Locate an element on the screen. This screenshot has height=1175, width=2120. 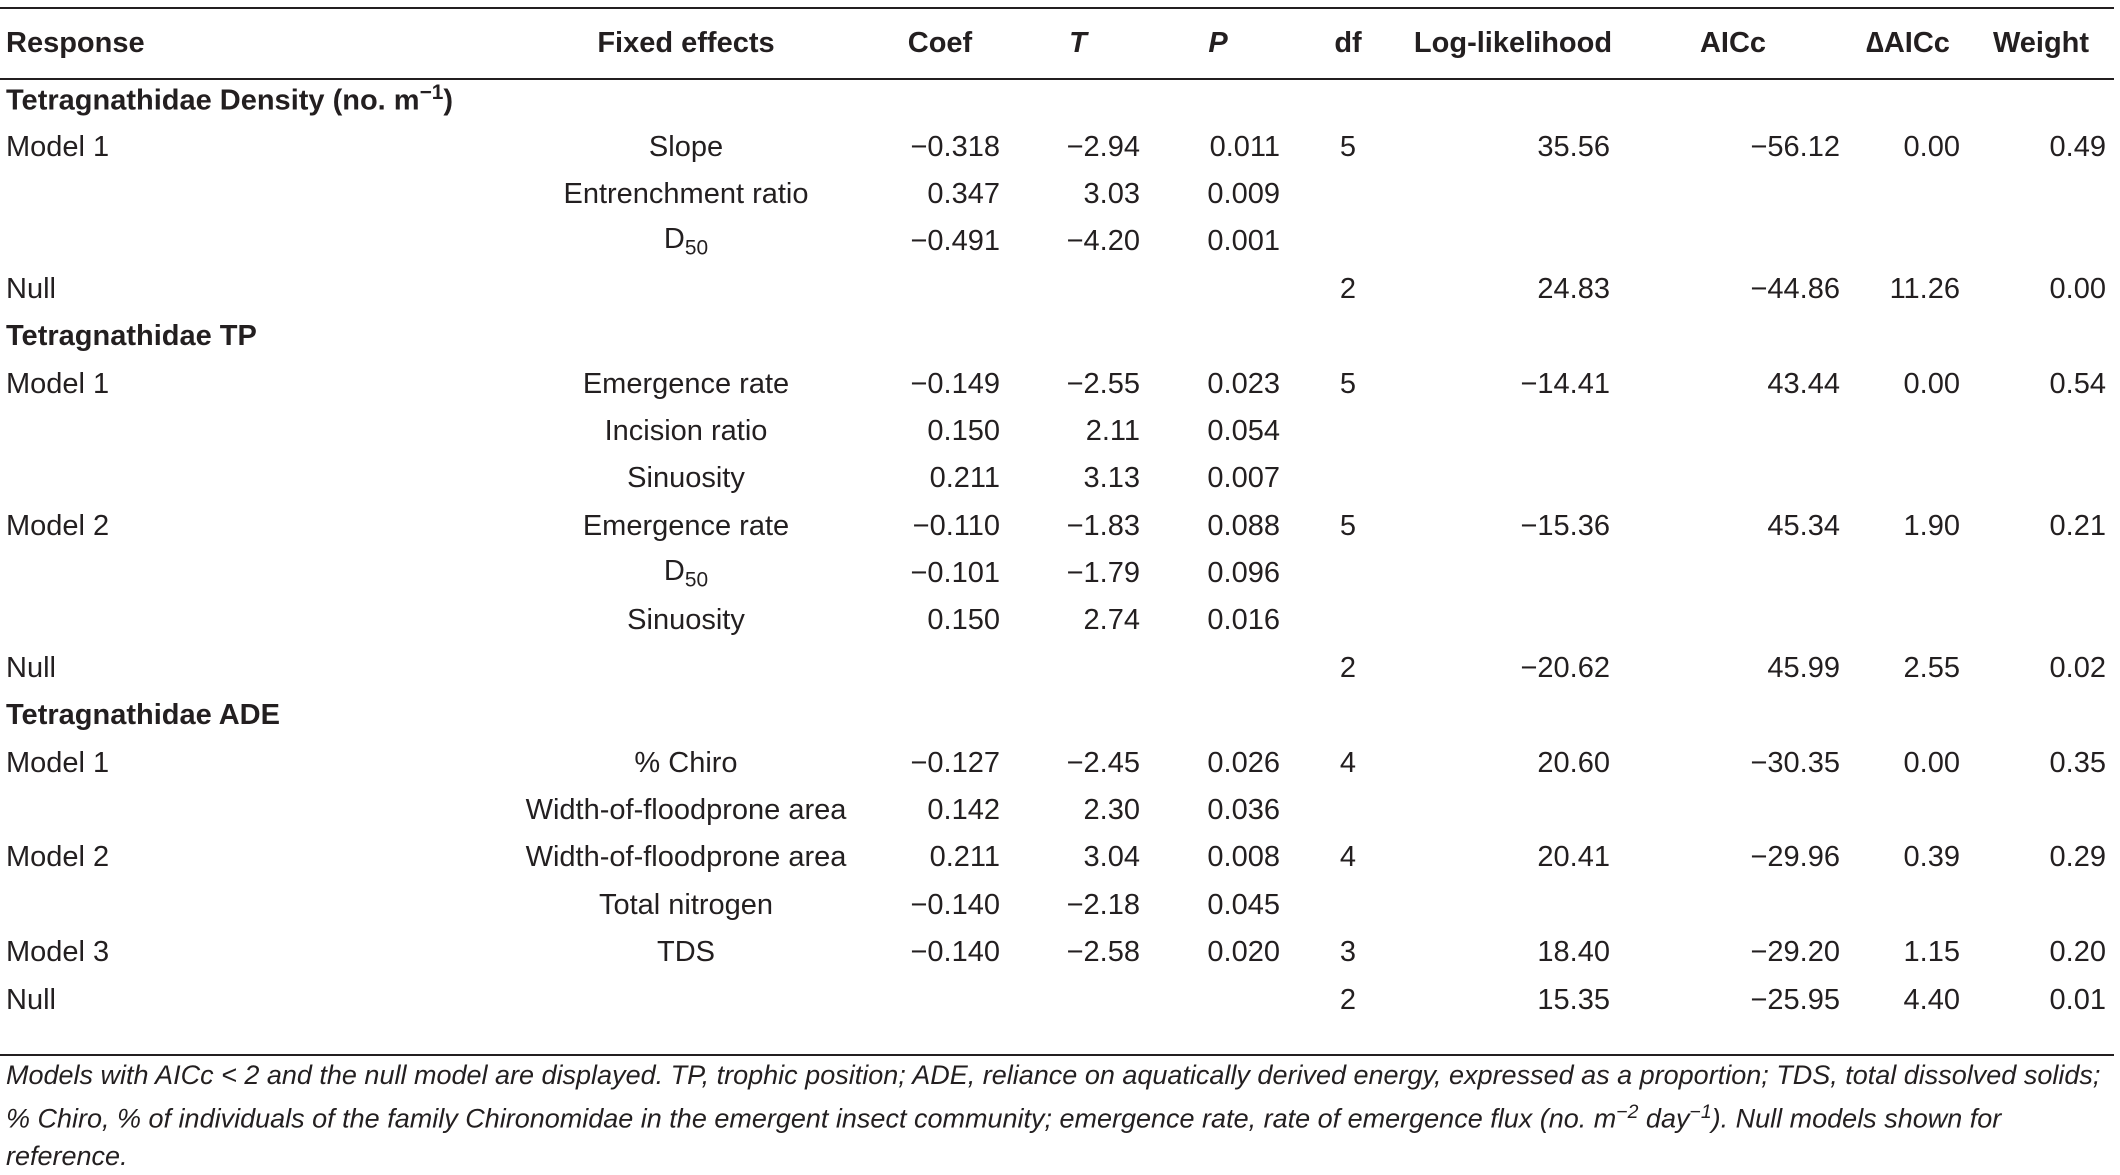
cell-coef: 0.211 is located at coordinates (964, 478).